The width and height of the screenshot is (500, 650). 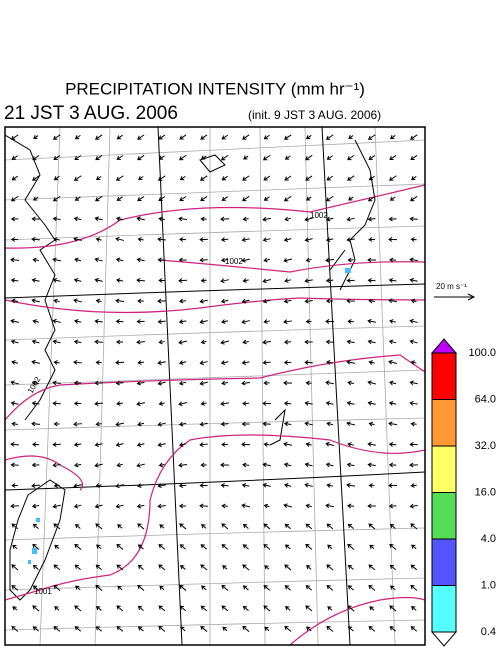 I want to click on colorbar-segment, so click(x=444, y=376).